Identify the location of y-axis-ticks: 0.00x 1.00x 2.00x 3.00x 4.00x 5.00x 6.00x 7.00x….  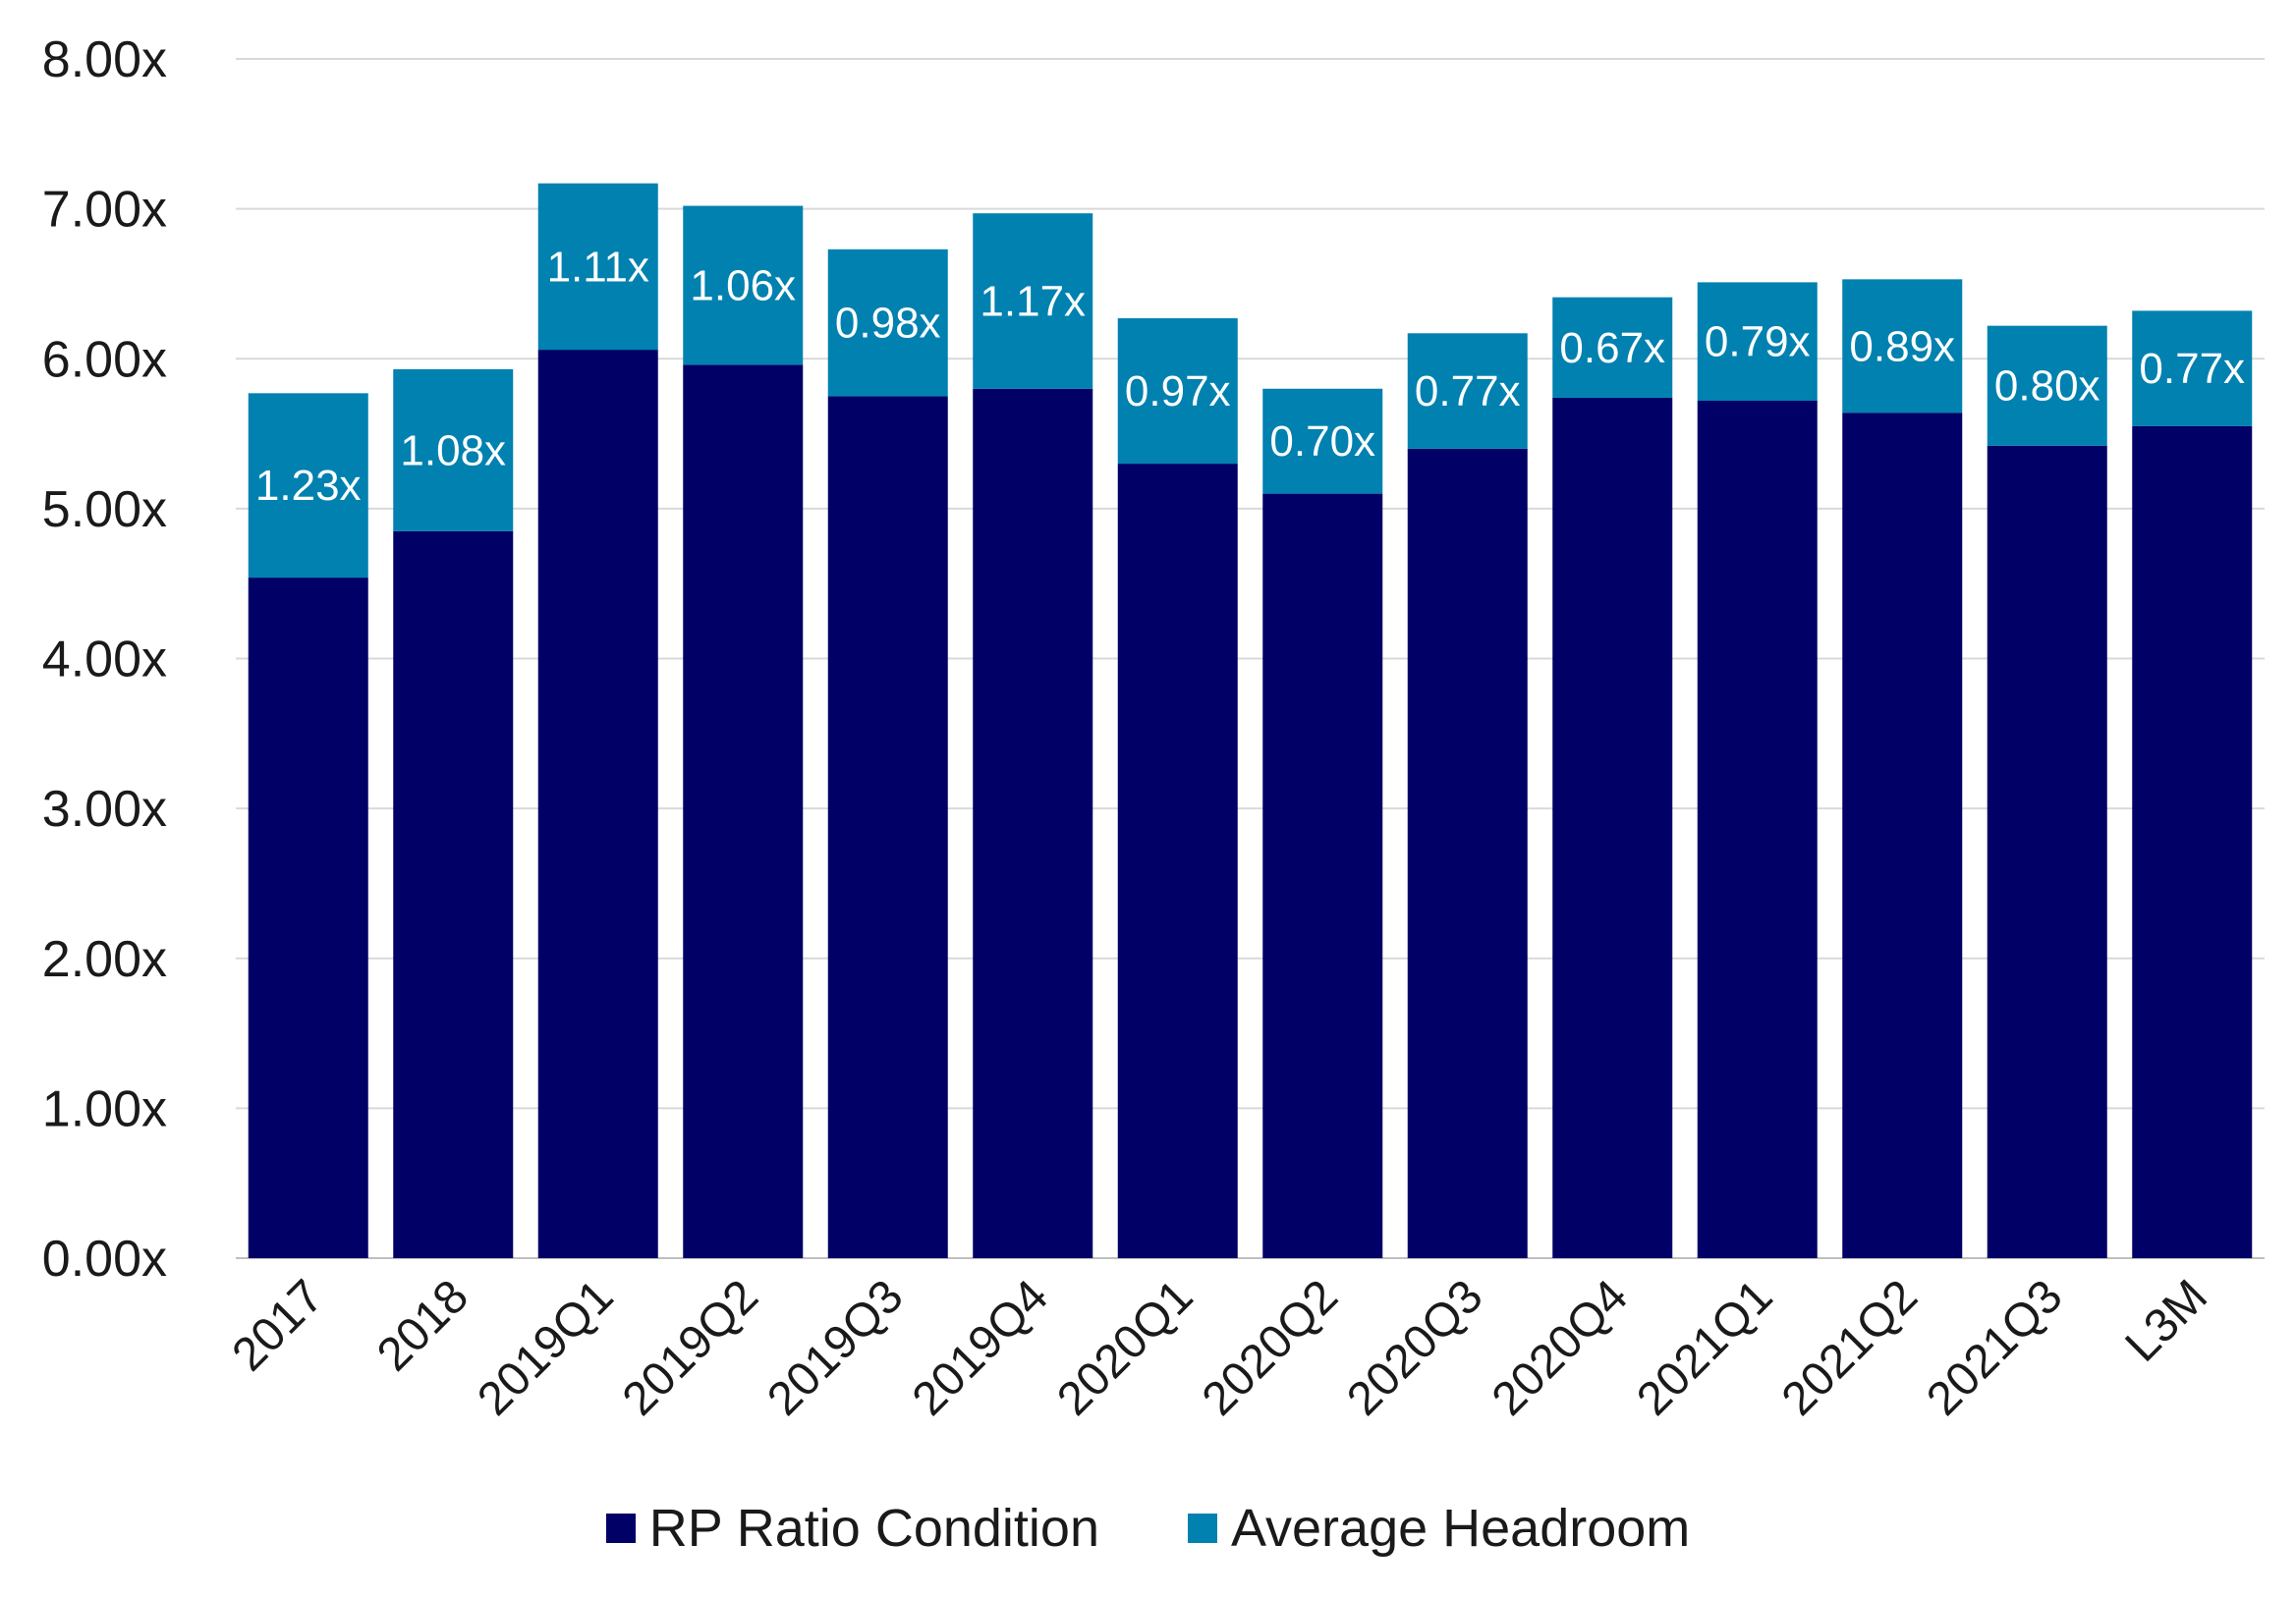
(104, 659).